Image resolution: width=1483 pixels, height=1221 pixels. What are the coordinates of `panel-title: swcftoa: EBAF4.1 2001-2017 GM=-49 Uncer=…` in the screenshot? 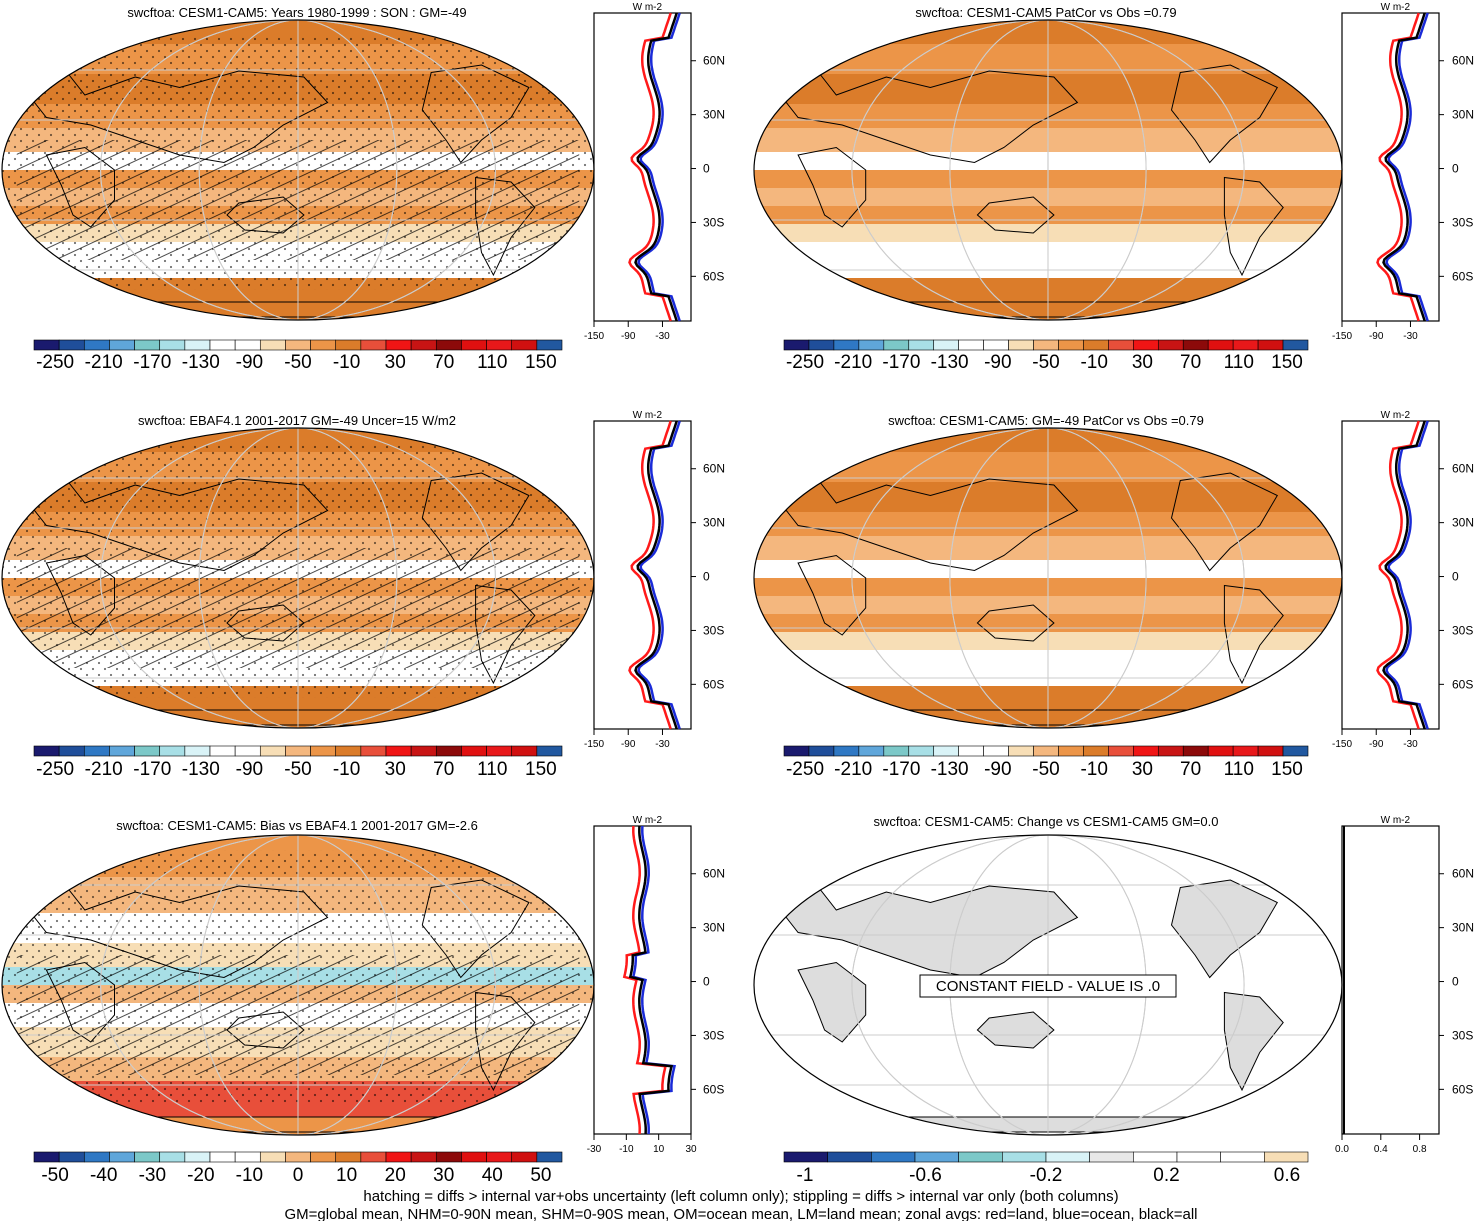 It's located at (297, 420).